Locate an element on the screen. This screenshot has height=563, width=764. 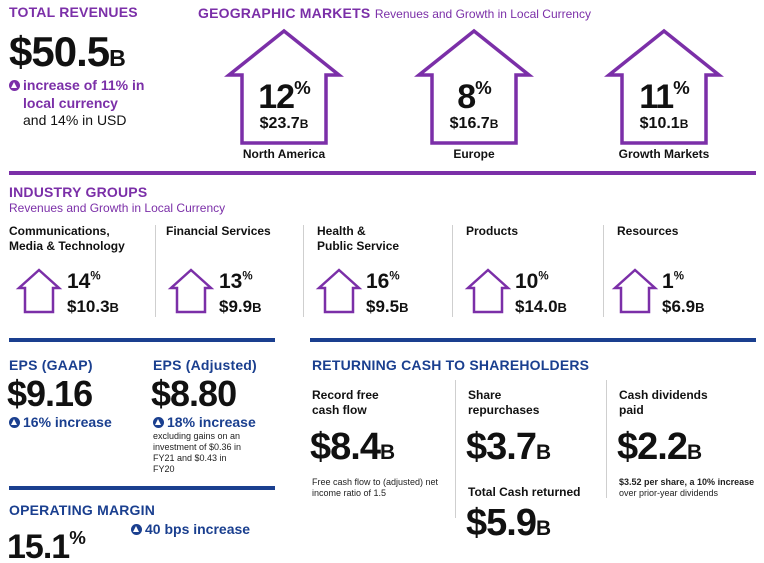
usd-increase: and 14% in USD is located at coordinates (75, 120).